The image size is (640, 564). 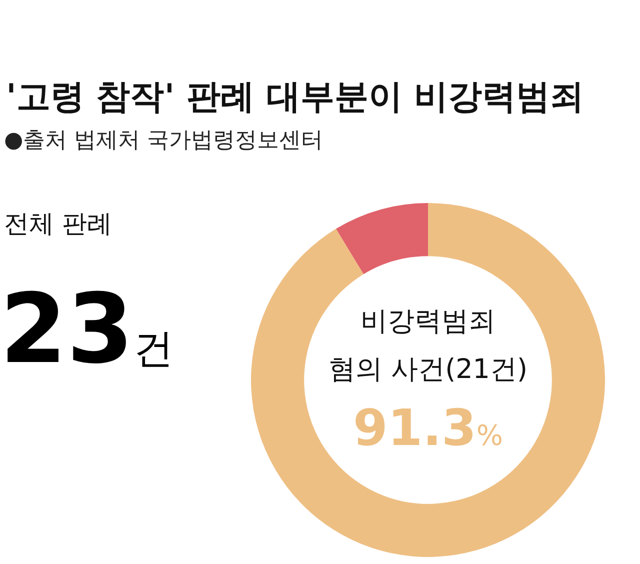 What do you see at coordinates (428, 428) in the screenshot?
I see `data-label: 91.3%` at bounding box center [428, 428].